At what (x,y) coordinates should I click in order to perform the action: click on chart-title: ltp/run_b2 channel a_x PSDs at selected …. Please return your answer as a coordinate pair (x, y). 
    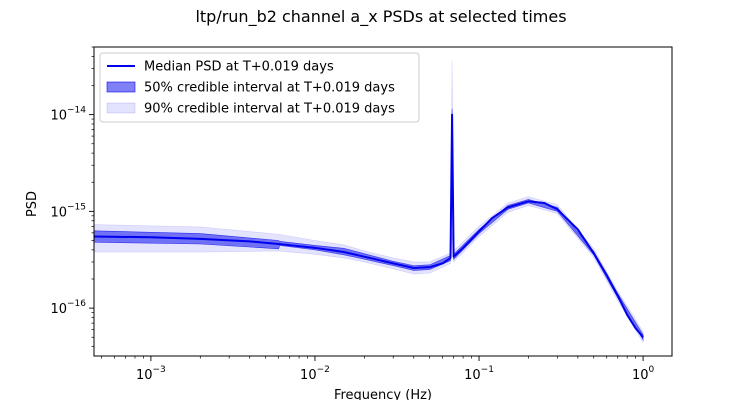
    Looking at the image, I should click on (380, 17).